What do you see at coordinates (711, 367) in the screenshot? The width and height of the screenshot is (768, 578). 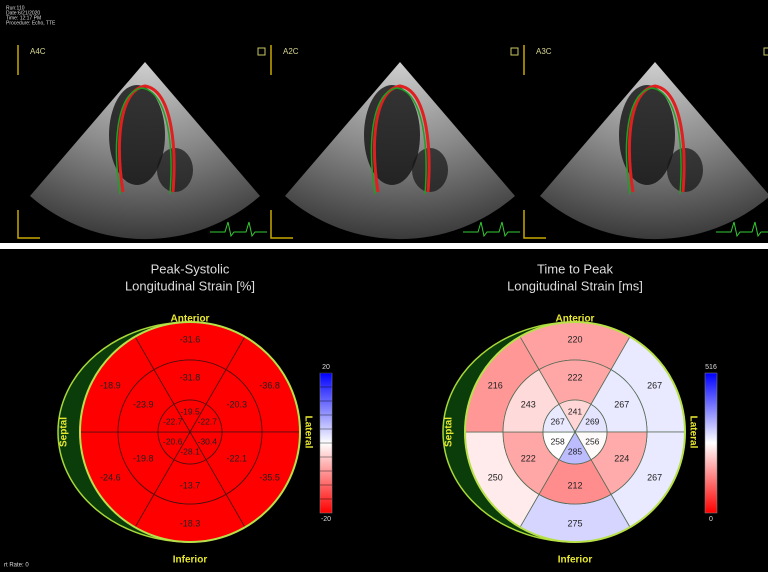 I see `scale-max: 516` at bounding box center [711, 367].